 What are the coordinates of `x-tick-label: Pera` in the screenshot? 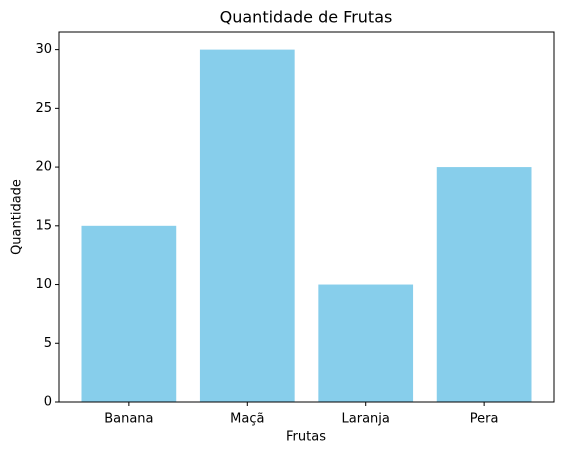 It's located at (484, 419).